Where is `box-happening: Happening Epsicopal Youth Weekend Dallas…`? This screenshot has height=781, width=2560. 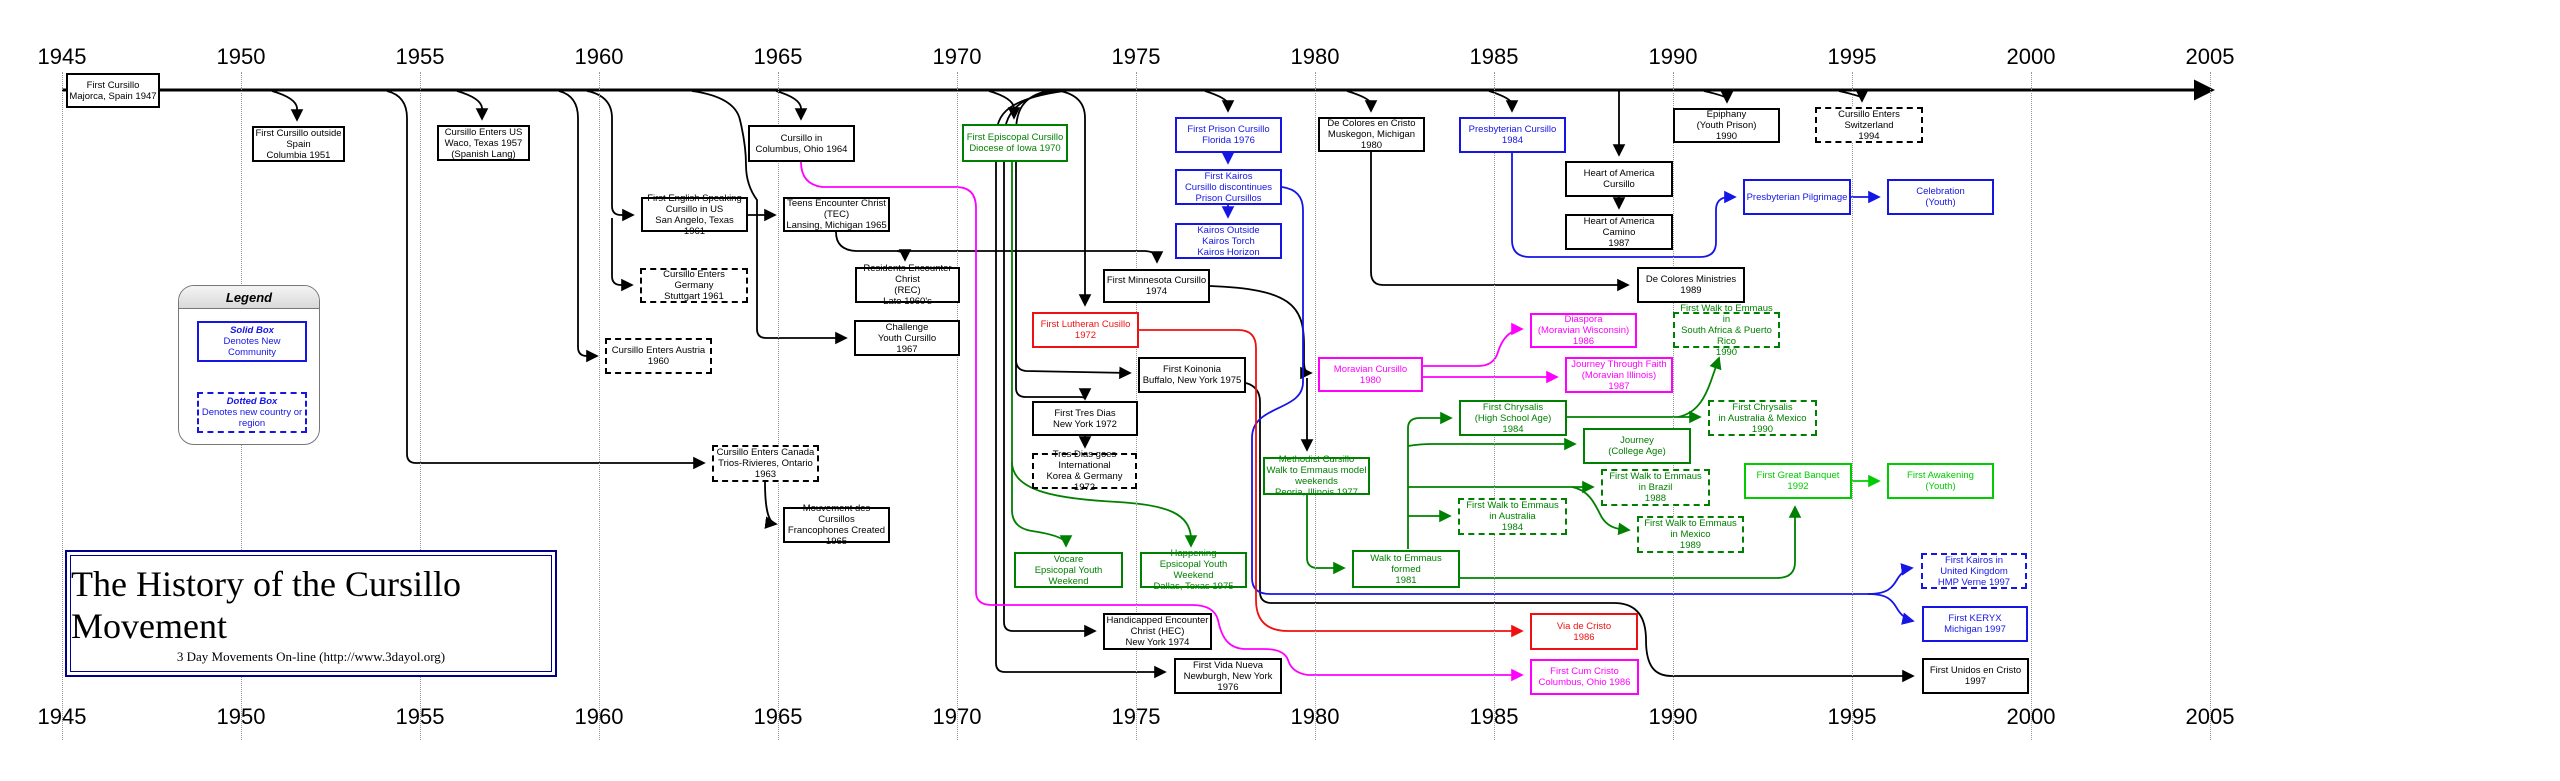
box-happening: Happening Epsicopal Youth Weekend Dallas… is located at coordinates (1193, 570).